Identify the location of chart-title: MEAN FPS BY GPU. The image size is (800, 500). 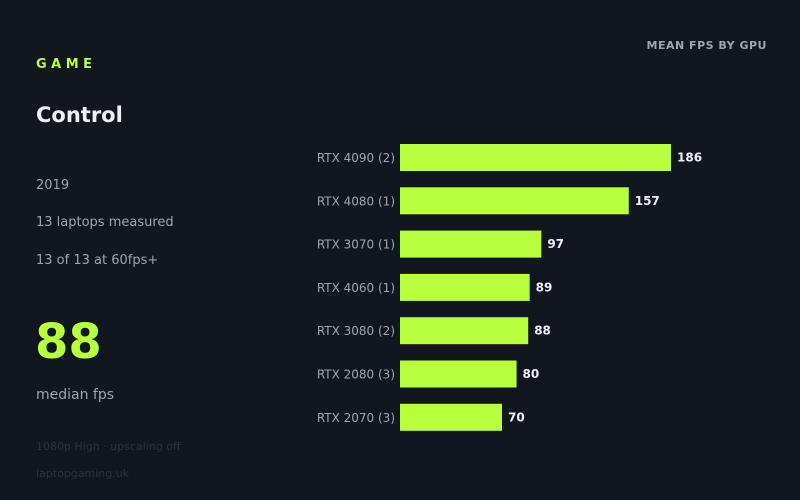
(706, 45).